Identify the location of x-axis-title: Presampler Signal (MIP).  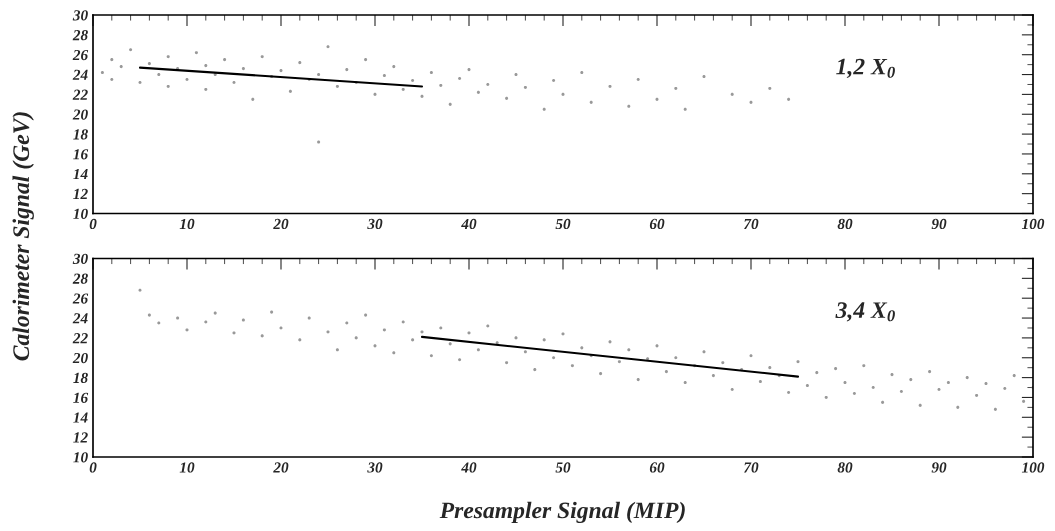
(562, 512).